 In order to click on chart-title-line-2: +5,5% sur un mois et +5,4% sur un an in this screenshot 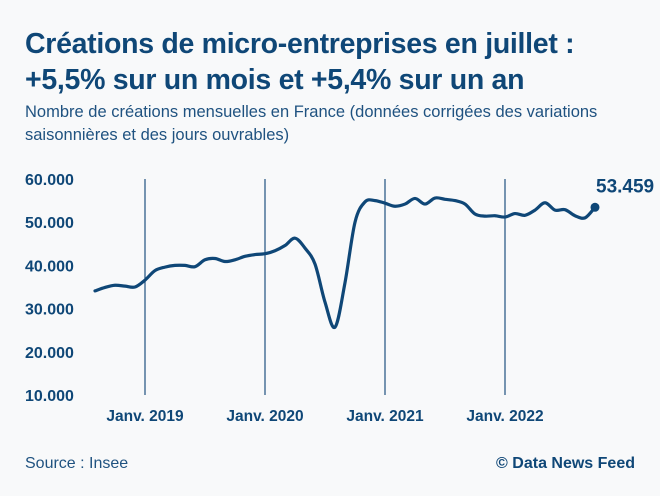, I will do `click(275, 80)`.